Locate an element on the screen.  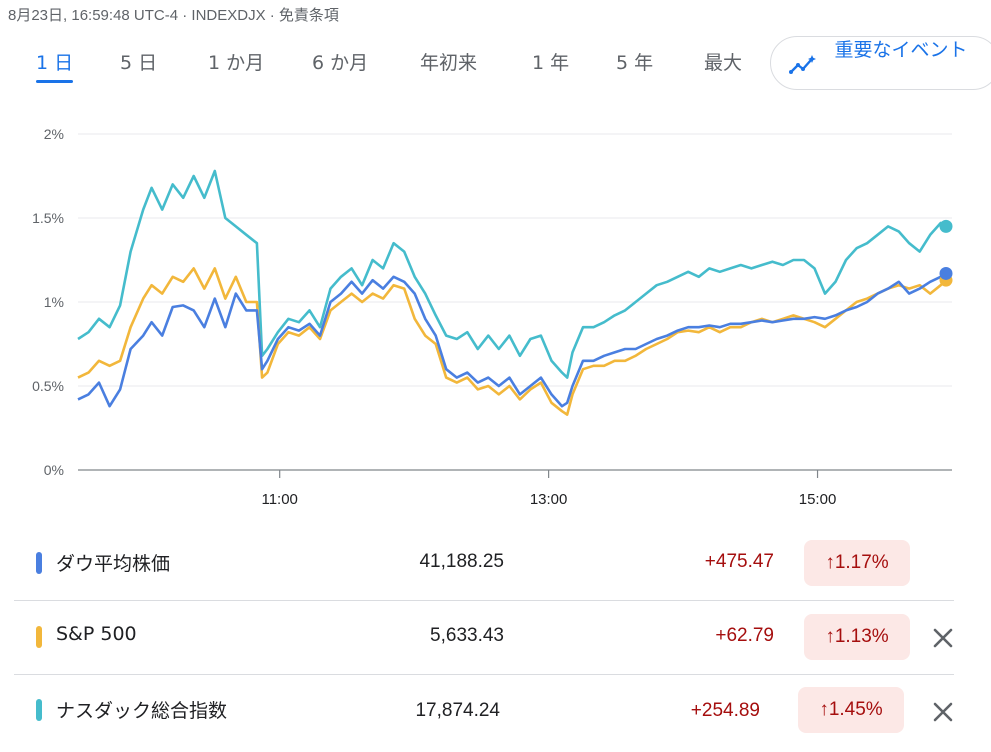
tab-1-month: 1 か月 is located at coordinates (236, 63).